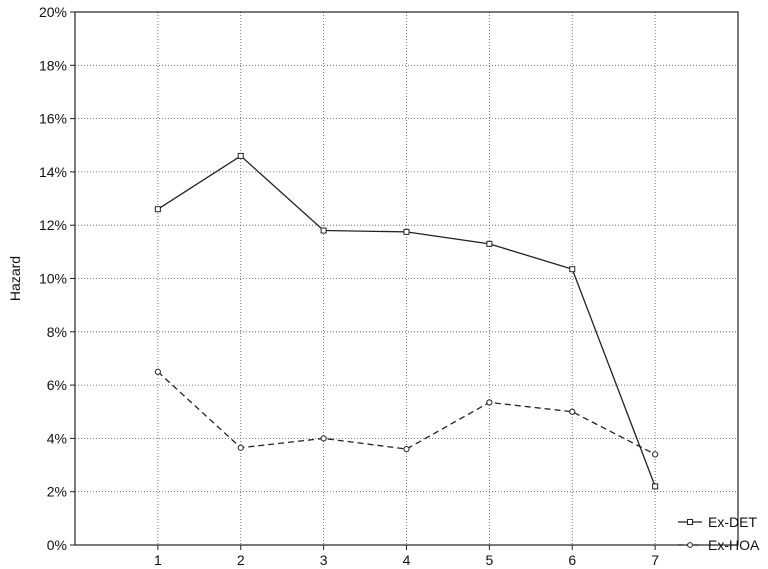 Image resolution: width=768 pixels, height=569 pixels. I want to click on y-tick-label: 4%, so click(57, 438).